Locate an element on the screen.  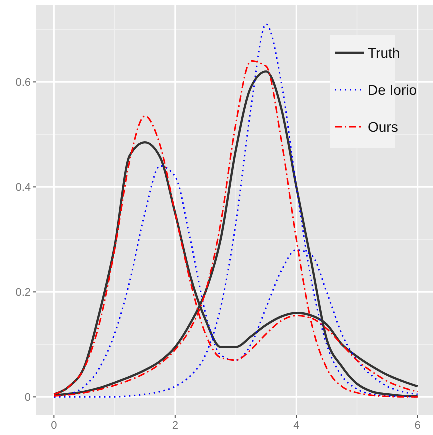
x-tick-label: 6 is located at coordinates (417, 426).